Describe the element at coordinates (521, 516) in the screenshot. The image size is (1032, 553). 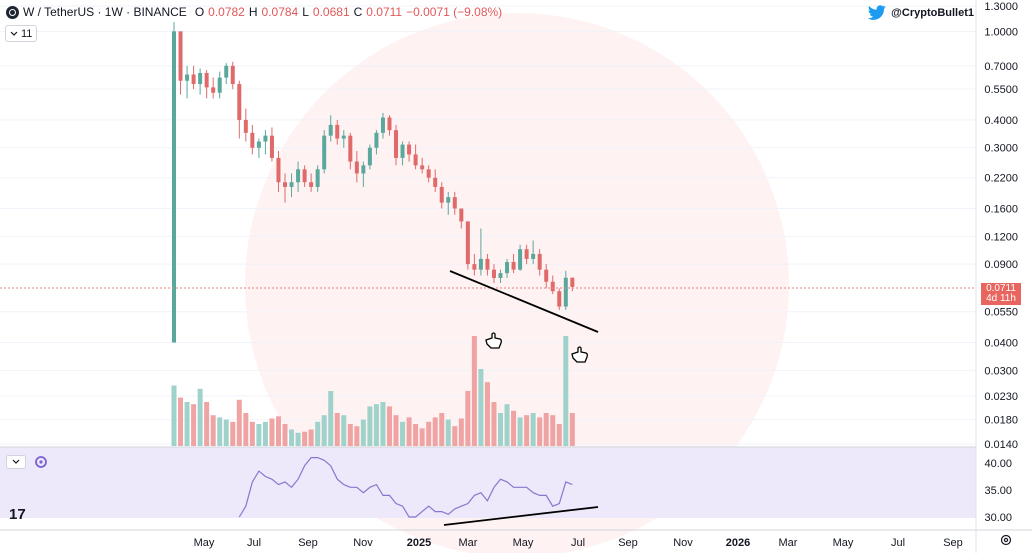
I see `rsi-trendline` at that location.